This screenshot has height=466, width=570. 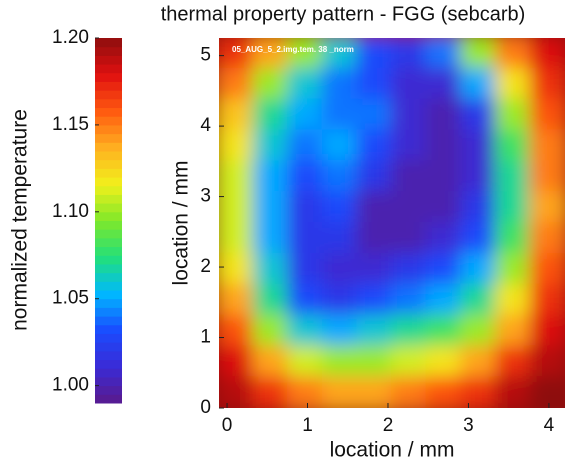 What do you see at coordinates (549, 425) in the screenshot?
I see `x-tick-label: 4` at bounding box center [549, 425].